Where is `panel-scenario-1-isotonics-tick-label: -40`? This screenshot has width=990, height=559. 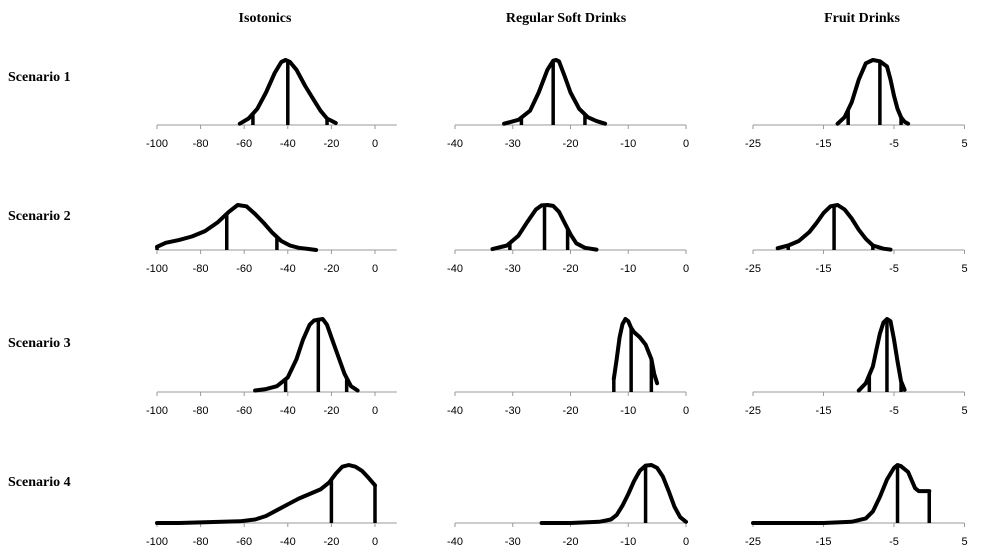 panel-scenario-1-isotonics-tick-label: -40 is located at coordinates (288, 144).